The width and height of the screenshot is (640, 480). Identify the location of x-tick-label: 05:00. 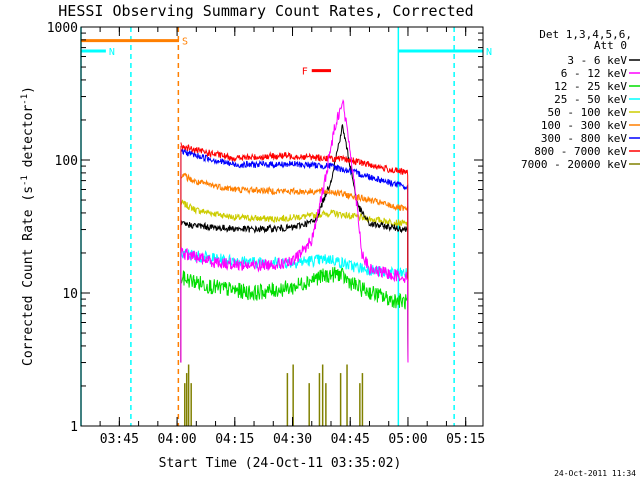
(407, 439).